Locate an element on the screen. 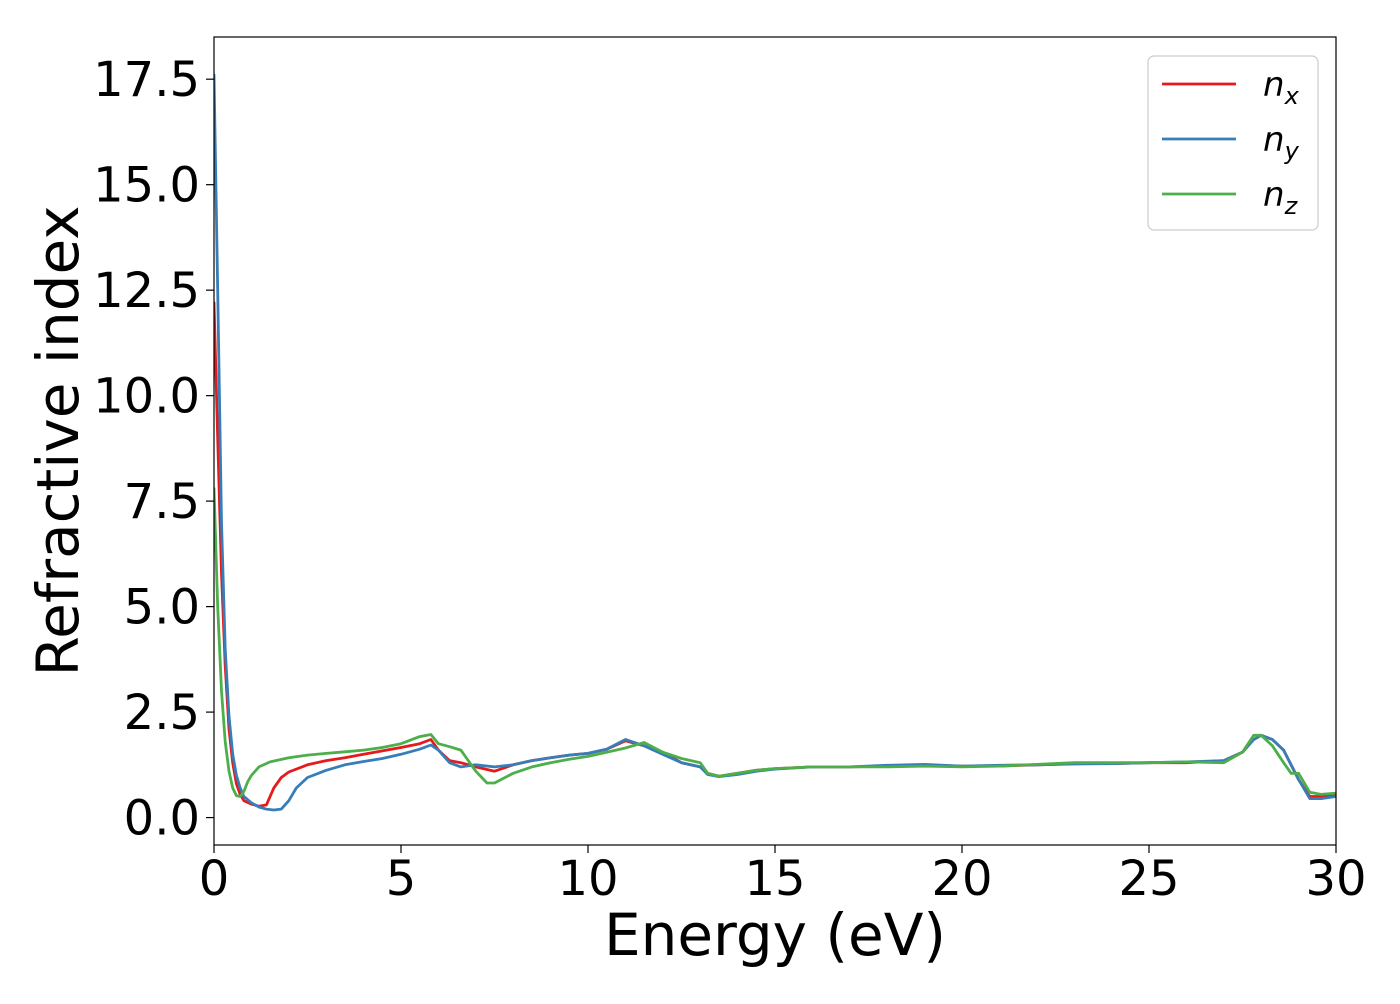 The image size is (1400, 1004). legend-subscript: x is located at coordinates (1292, 96).